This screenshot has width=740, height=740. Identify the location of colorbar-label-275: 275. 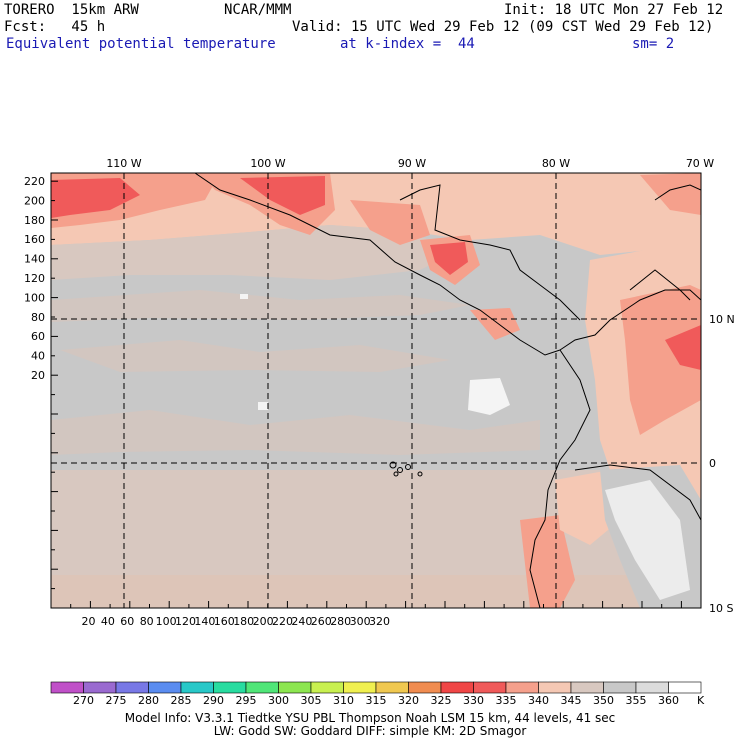
(116, 700).